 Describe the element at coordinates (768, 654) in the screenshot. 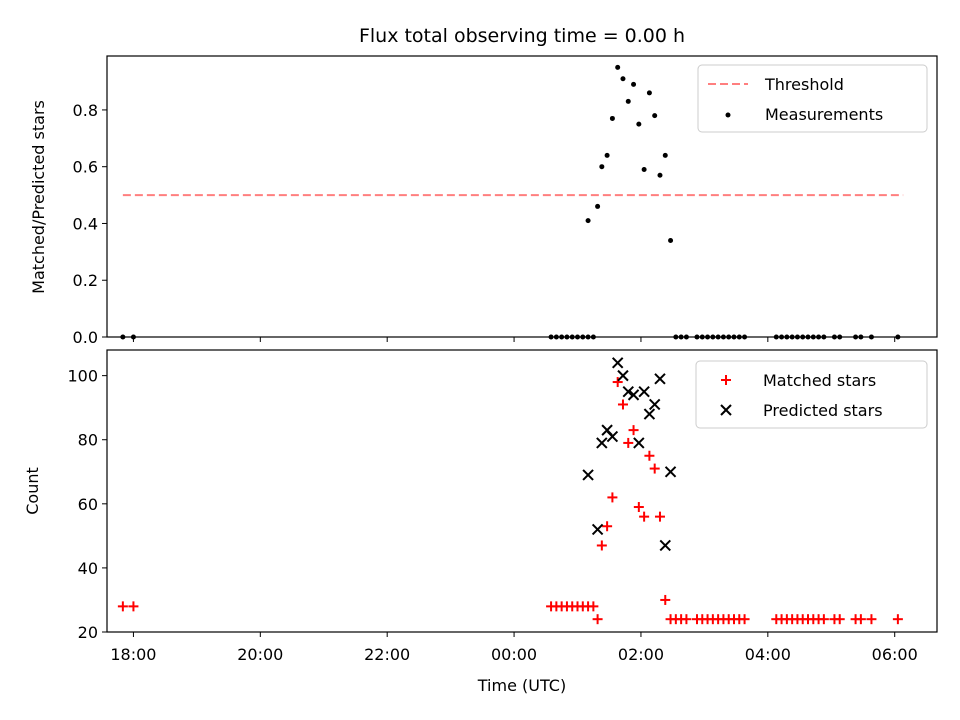

I see `x-tick-label: 04:00` at that location.